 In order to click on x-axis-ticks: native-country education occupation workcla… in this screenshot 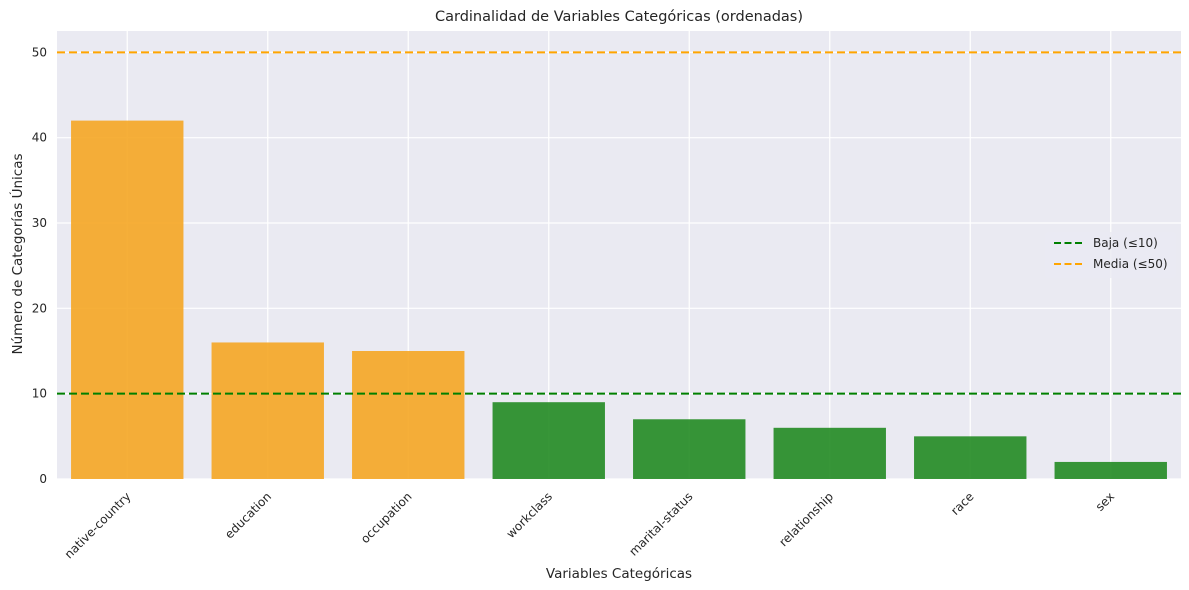, I will do `click(589, 525)`.